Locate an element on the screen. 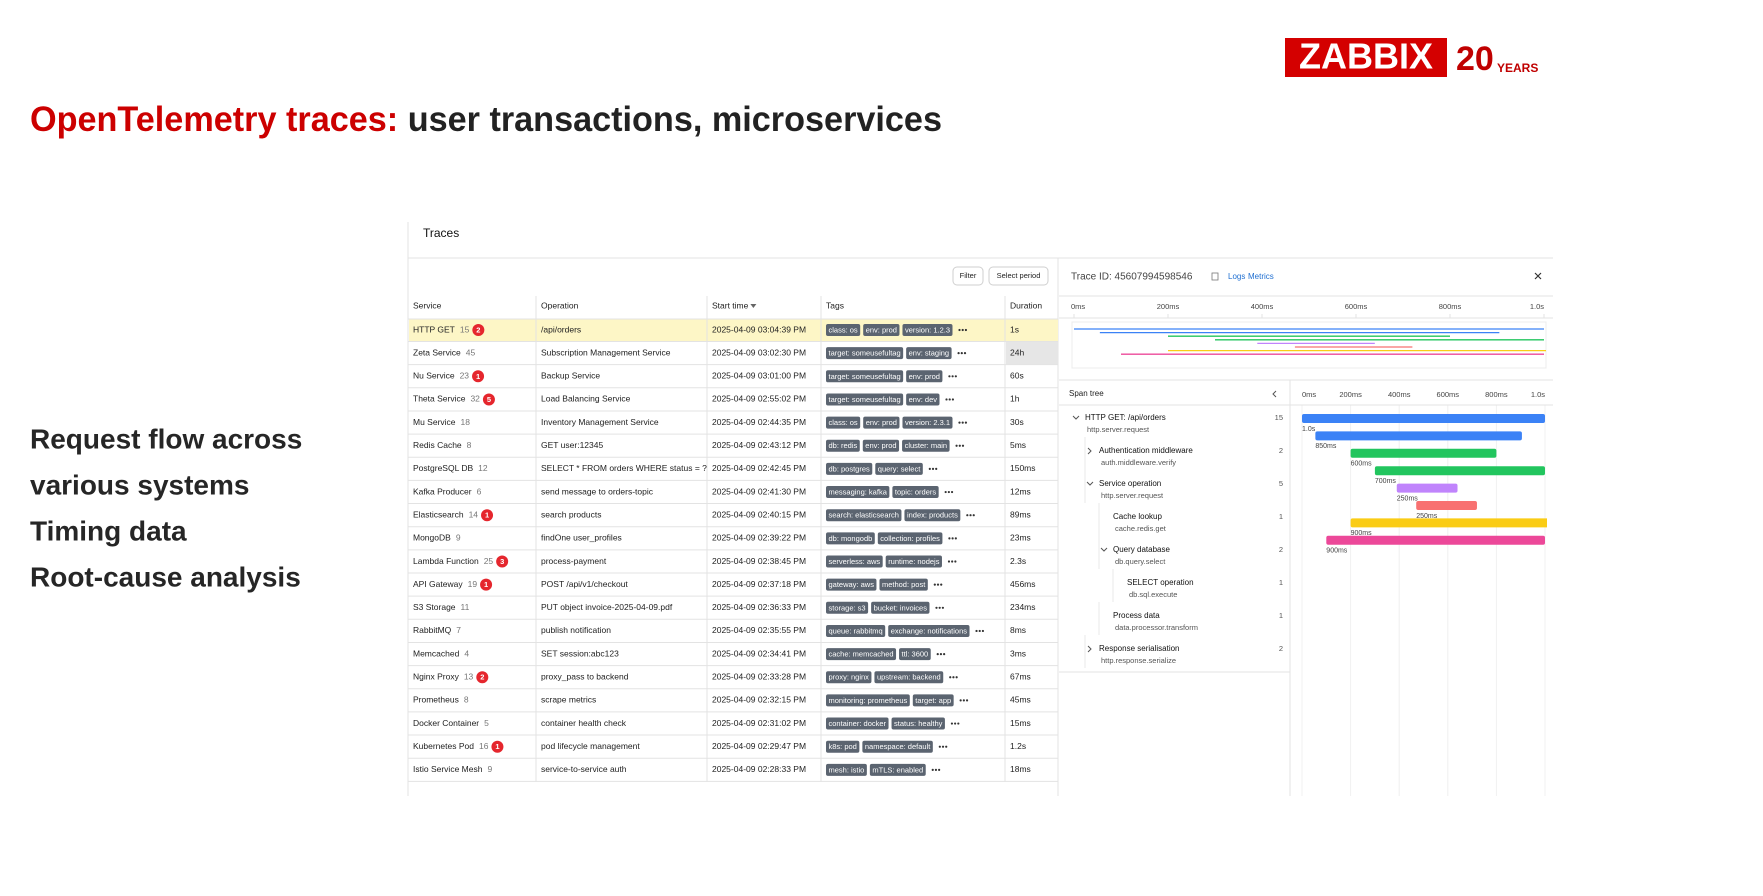 This screenshot has height=896, width=1763. copy-icon is located at coordinates (1215, 276).